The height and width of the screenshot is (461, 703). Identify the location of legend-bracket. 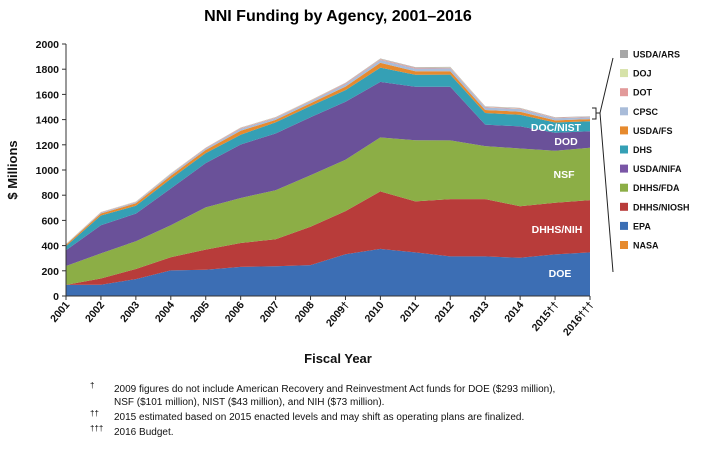
(603, 165).